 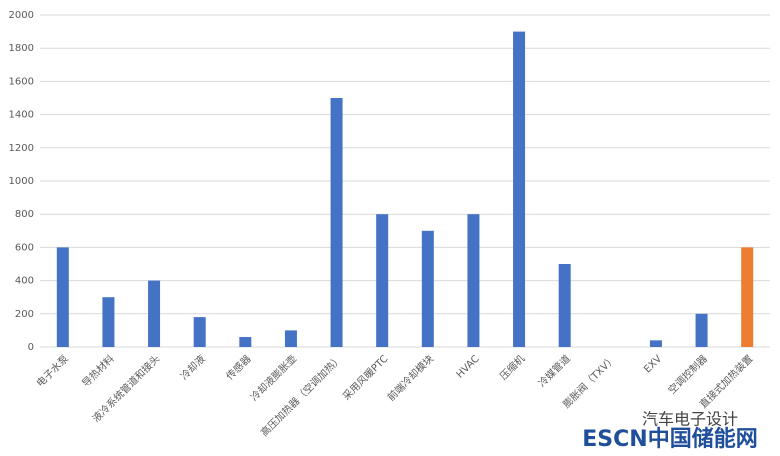 What do you see at coordinates (512, 367) in the screenshot?
I see `x-tick-label: 压缩机` at bounding box center [512, 367].